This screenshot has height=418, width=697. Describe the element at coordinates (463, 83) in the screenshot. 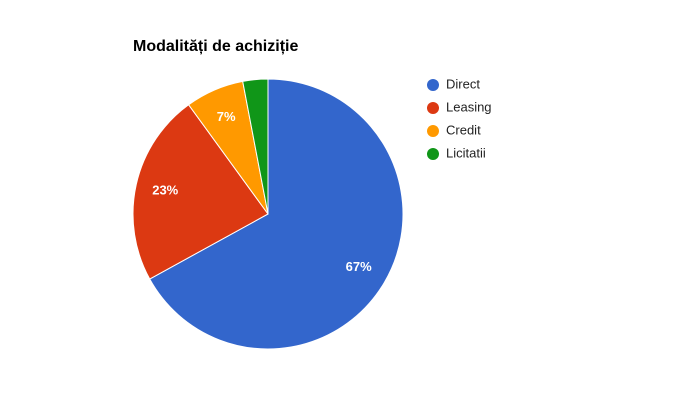

I see `legend-label: Direct` at that location.